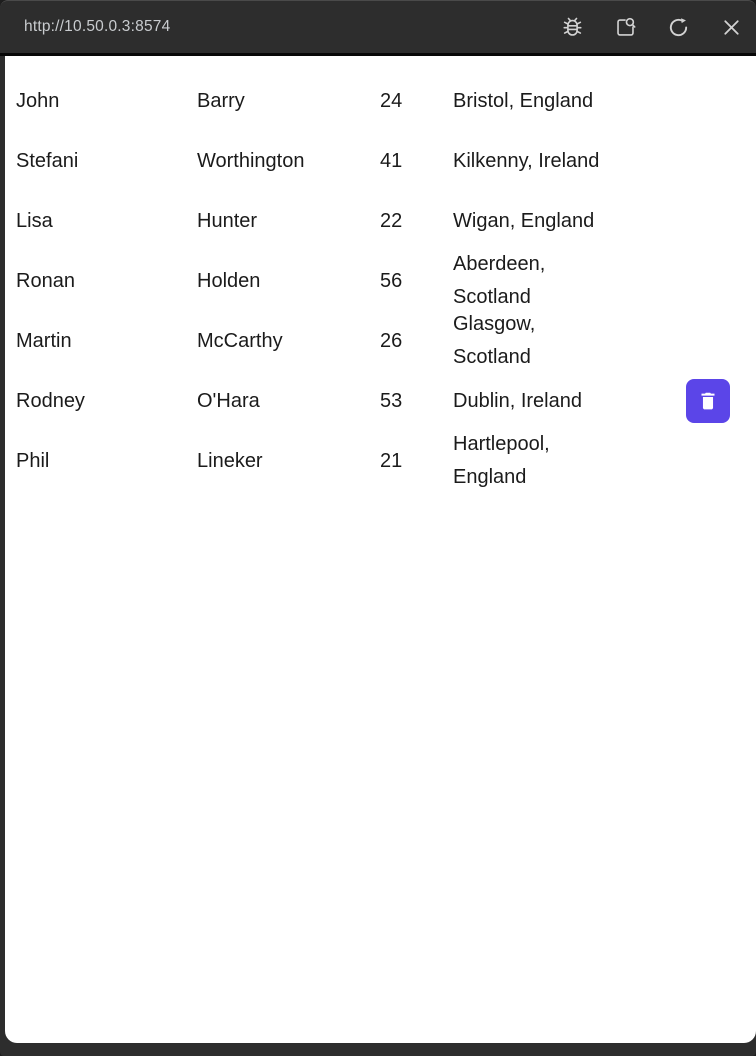 The image size is (756, 1056). I want to click on first-name-cell: Ronan, so click(45, 280).